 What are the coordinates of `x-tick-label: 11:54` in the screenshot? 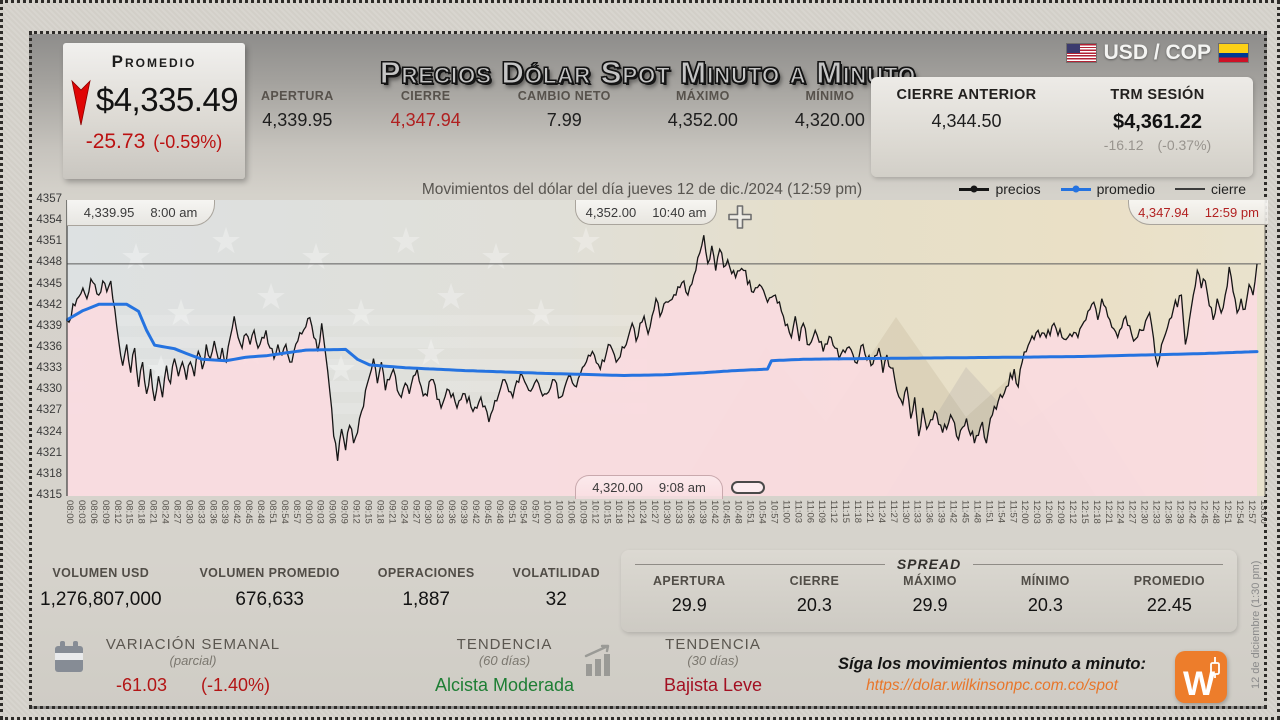 It's located at (1000, 511).